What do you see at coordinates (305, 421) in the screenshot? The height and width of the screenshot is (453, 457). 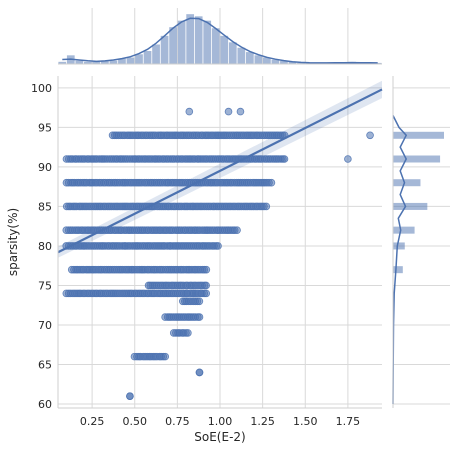 I see `x-tick-label: 1.50` at bounding box center [305, 421].